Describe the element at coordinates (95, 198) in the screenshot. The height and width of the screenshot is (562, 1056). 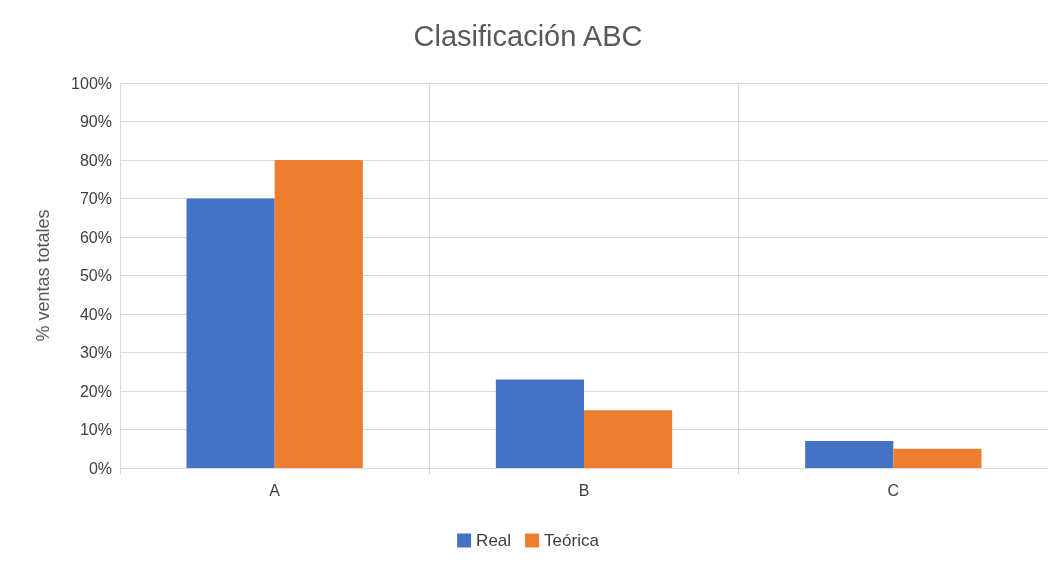
I see `y-tick-label: 70%` at that location.